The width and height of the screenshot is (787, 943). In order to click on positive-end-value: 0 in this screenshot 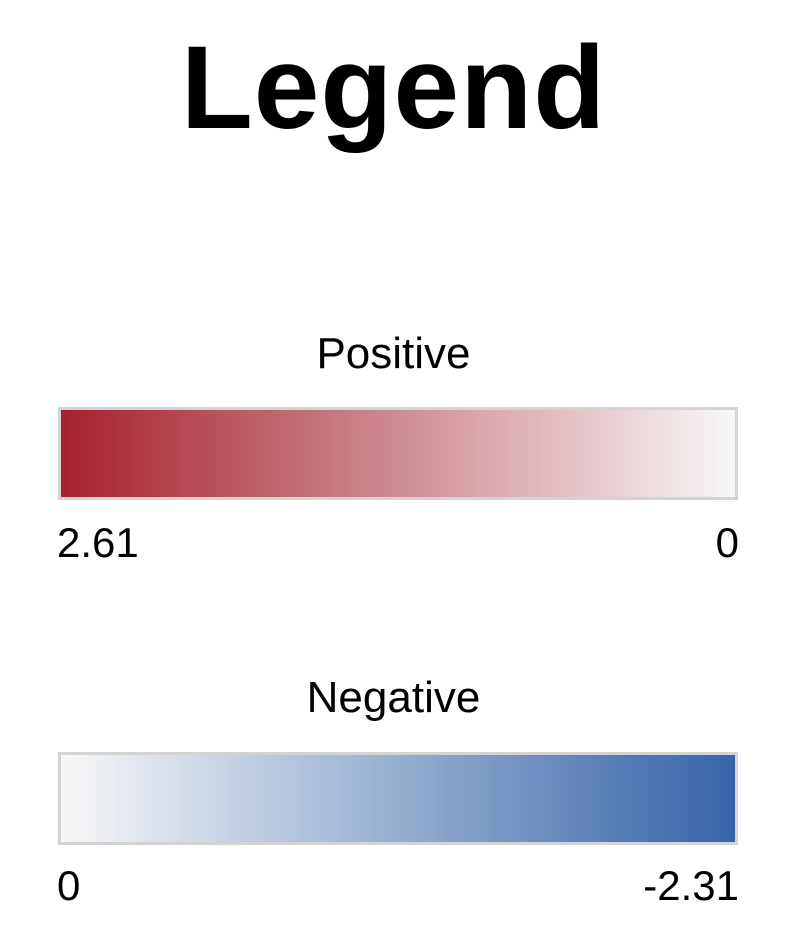, I will do `click(727, 542)`.